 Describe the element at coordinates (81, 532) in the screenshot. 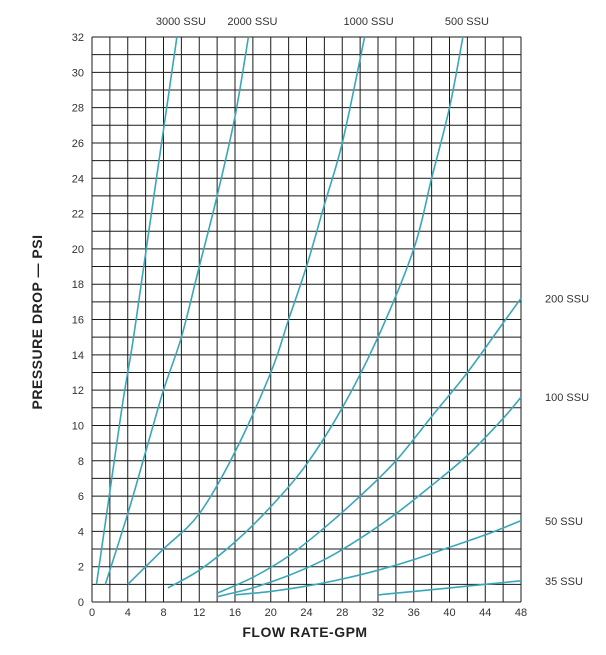

I see `y-tick-label: 4` at that location.